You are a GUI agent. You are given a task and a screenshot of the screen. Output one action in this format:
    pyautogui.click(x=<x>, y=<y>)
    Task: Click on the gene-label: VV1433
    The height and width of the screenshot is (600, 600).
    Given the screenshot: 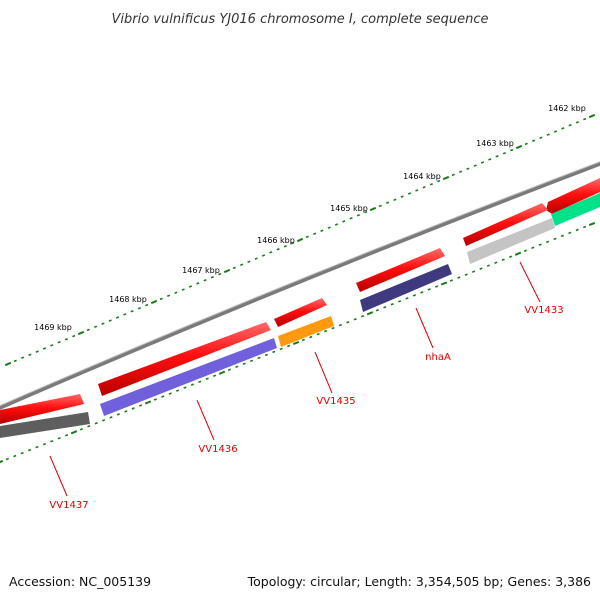 What is the action you would take?
    pyautogui.click(x=543, y=310)
    